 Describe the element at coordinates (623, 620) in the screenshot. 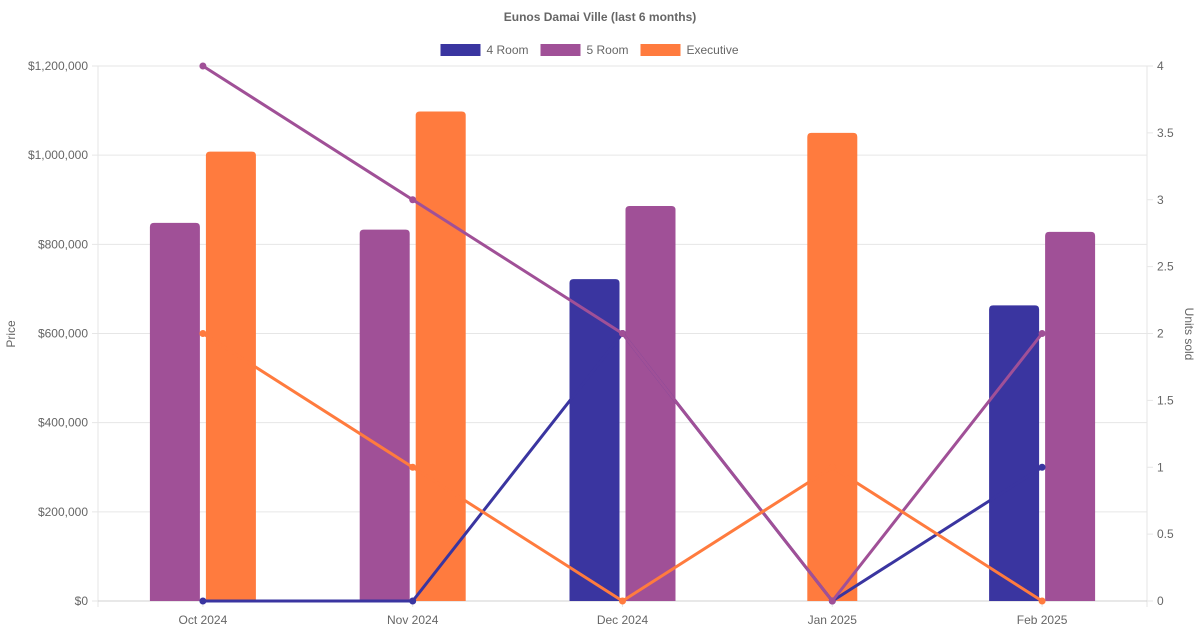

I see `x-tick-label: Dec 2024` at that location.